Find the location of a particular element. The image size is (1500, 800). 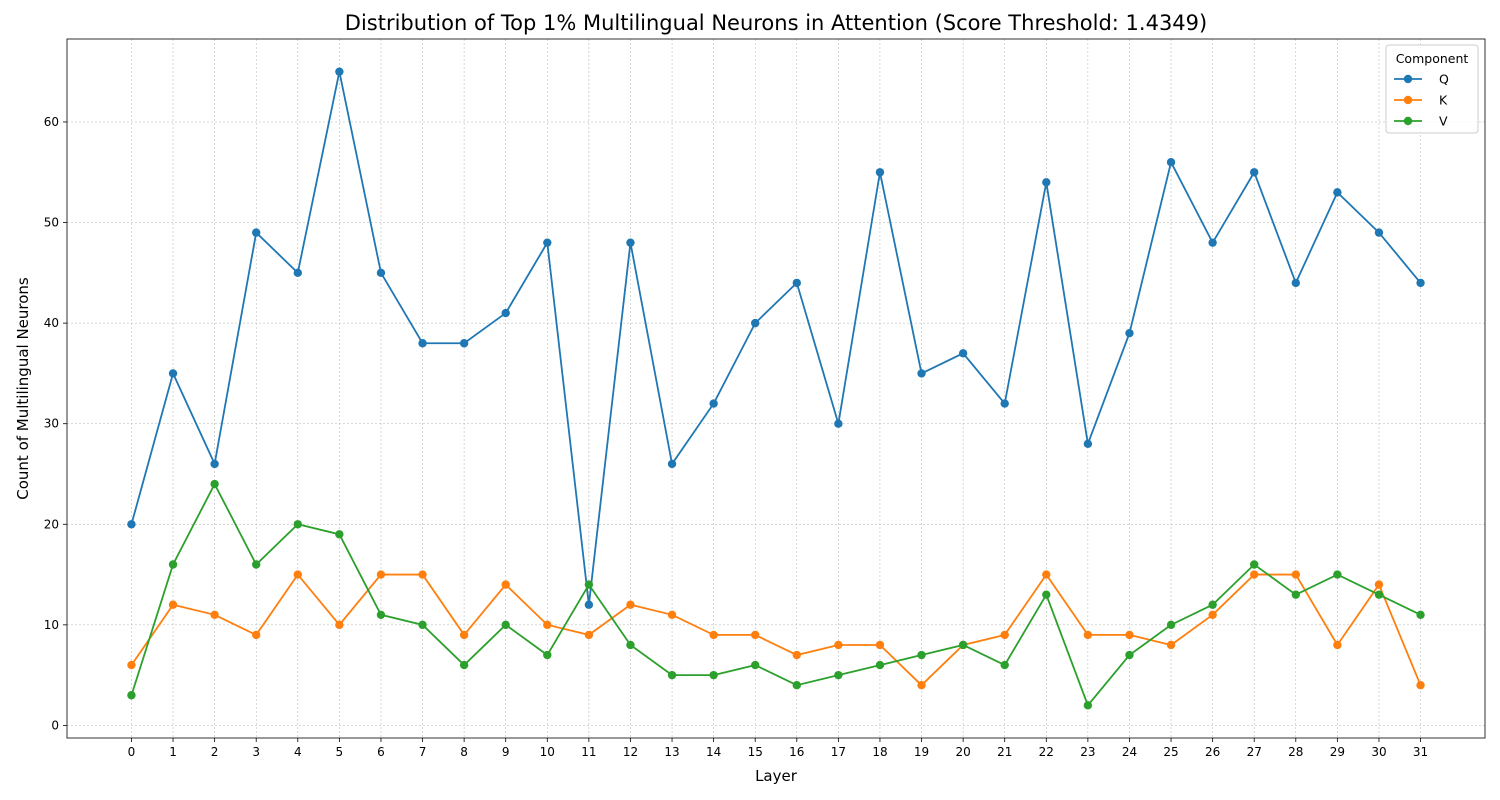

legend-marker-V is located at coordinates (1408, 121).